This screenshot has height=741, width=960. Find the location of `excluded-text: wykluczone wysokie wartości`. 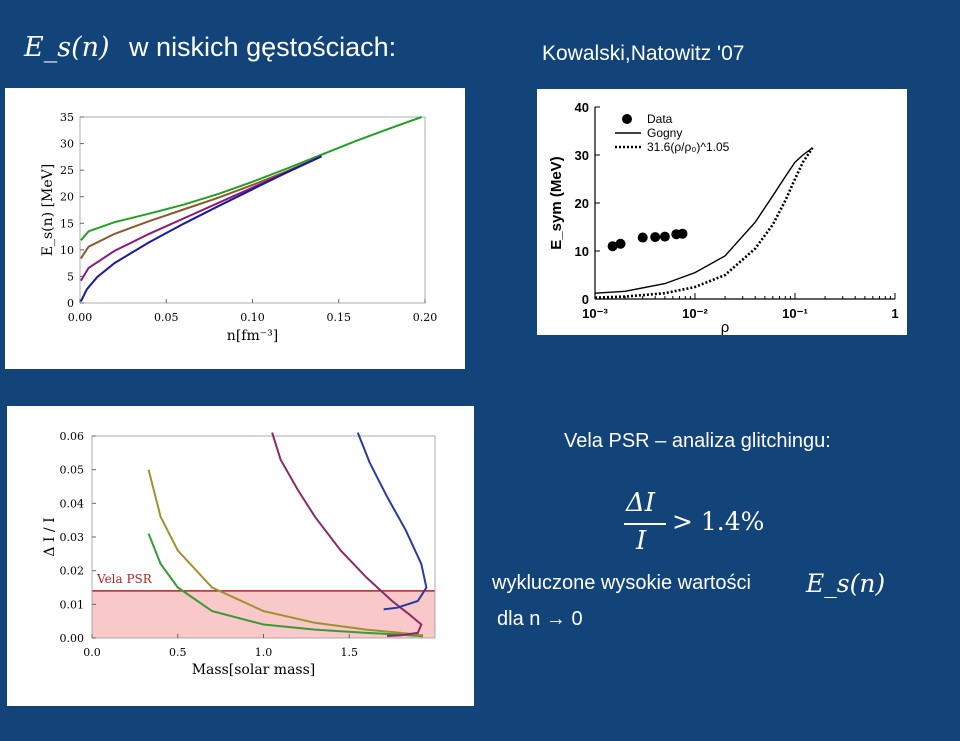

excluded-text: wykluczone wysokie wartości is located at coordinates (621, 583).